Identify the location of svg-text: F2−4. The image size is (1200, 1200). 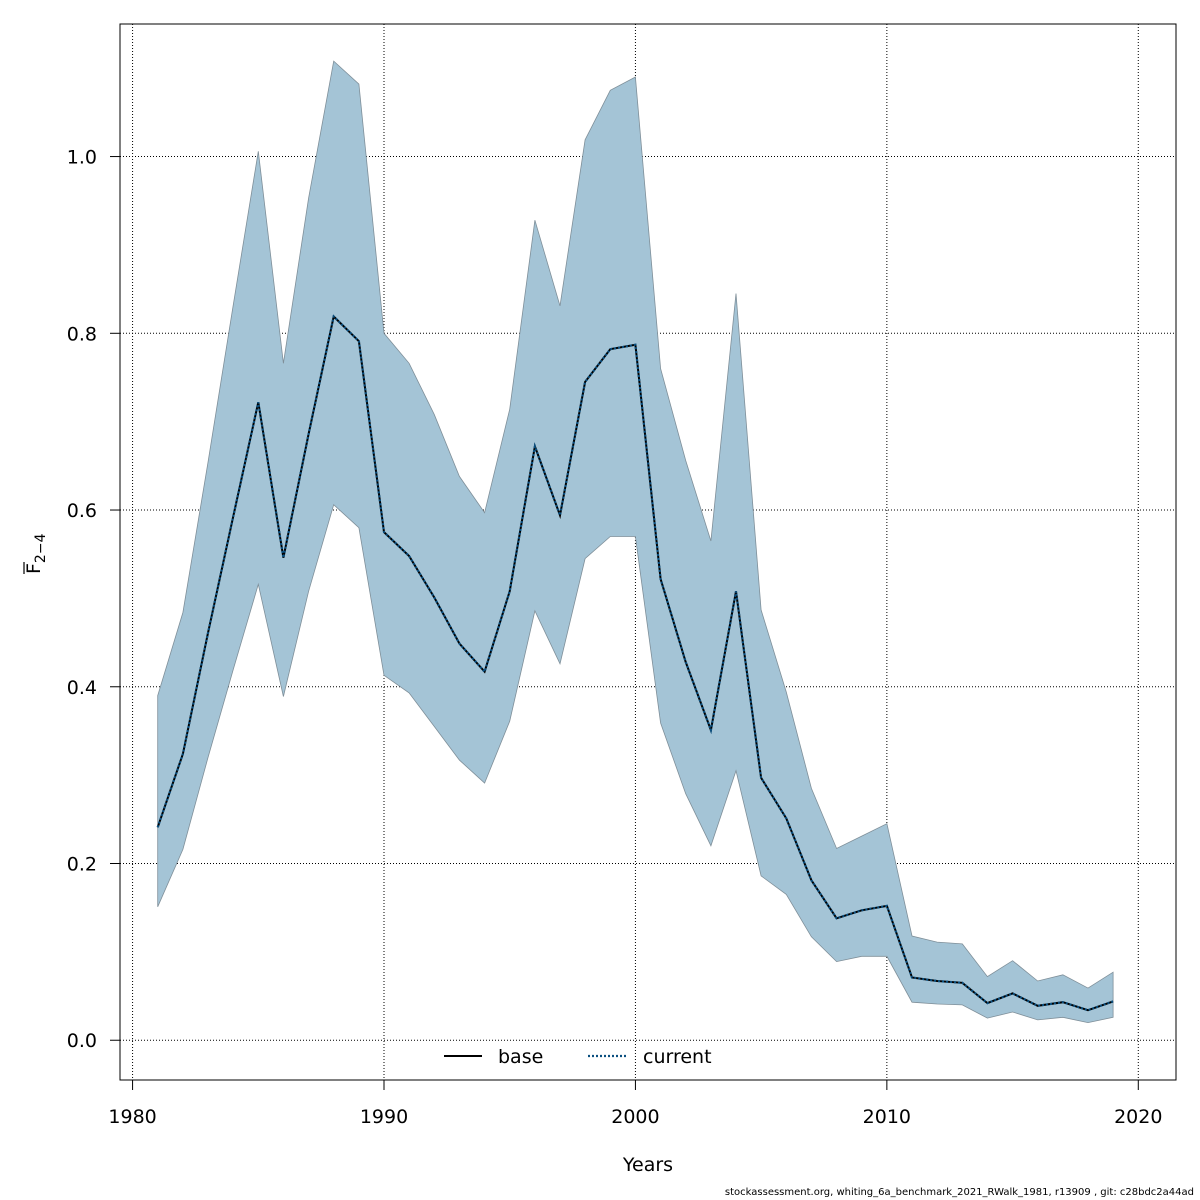
(36, 553).